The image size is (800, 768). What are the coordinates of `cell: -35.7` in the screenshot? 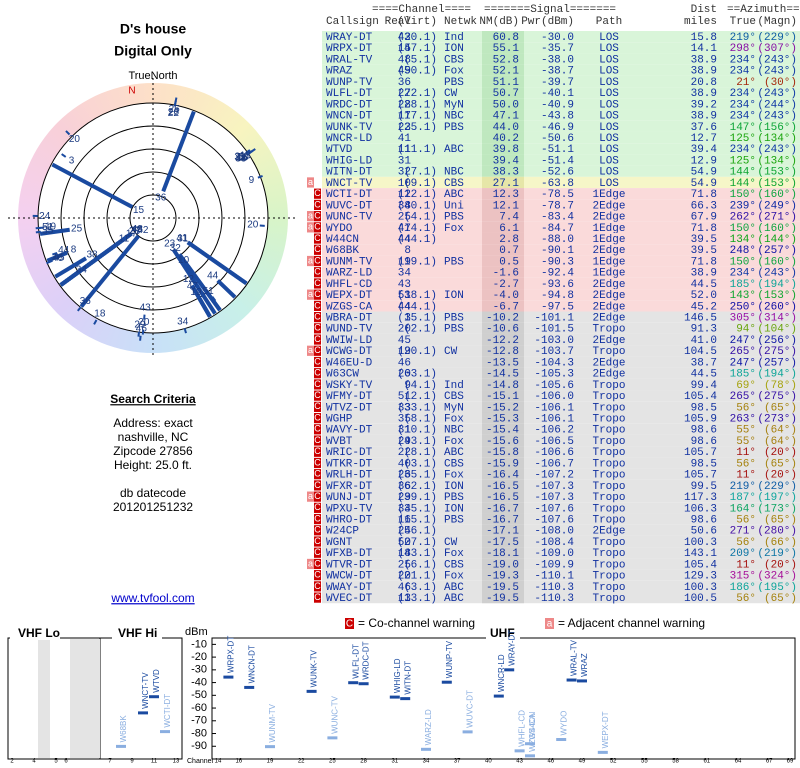 It's located at (557, 49).